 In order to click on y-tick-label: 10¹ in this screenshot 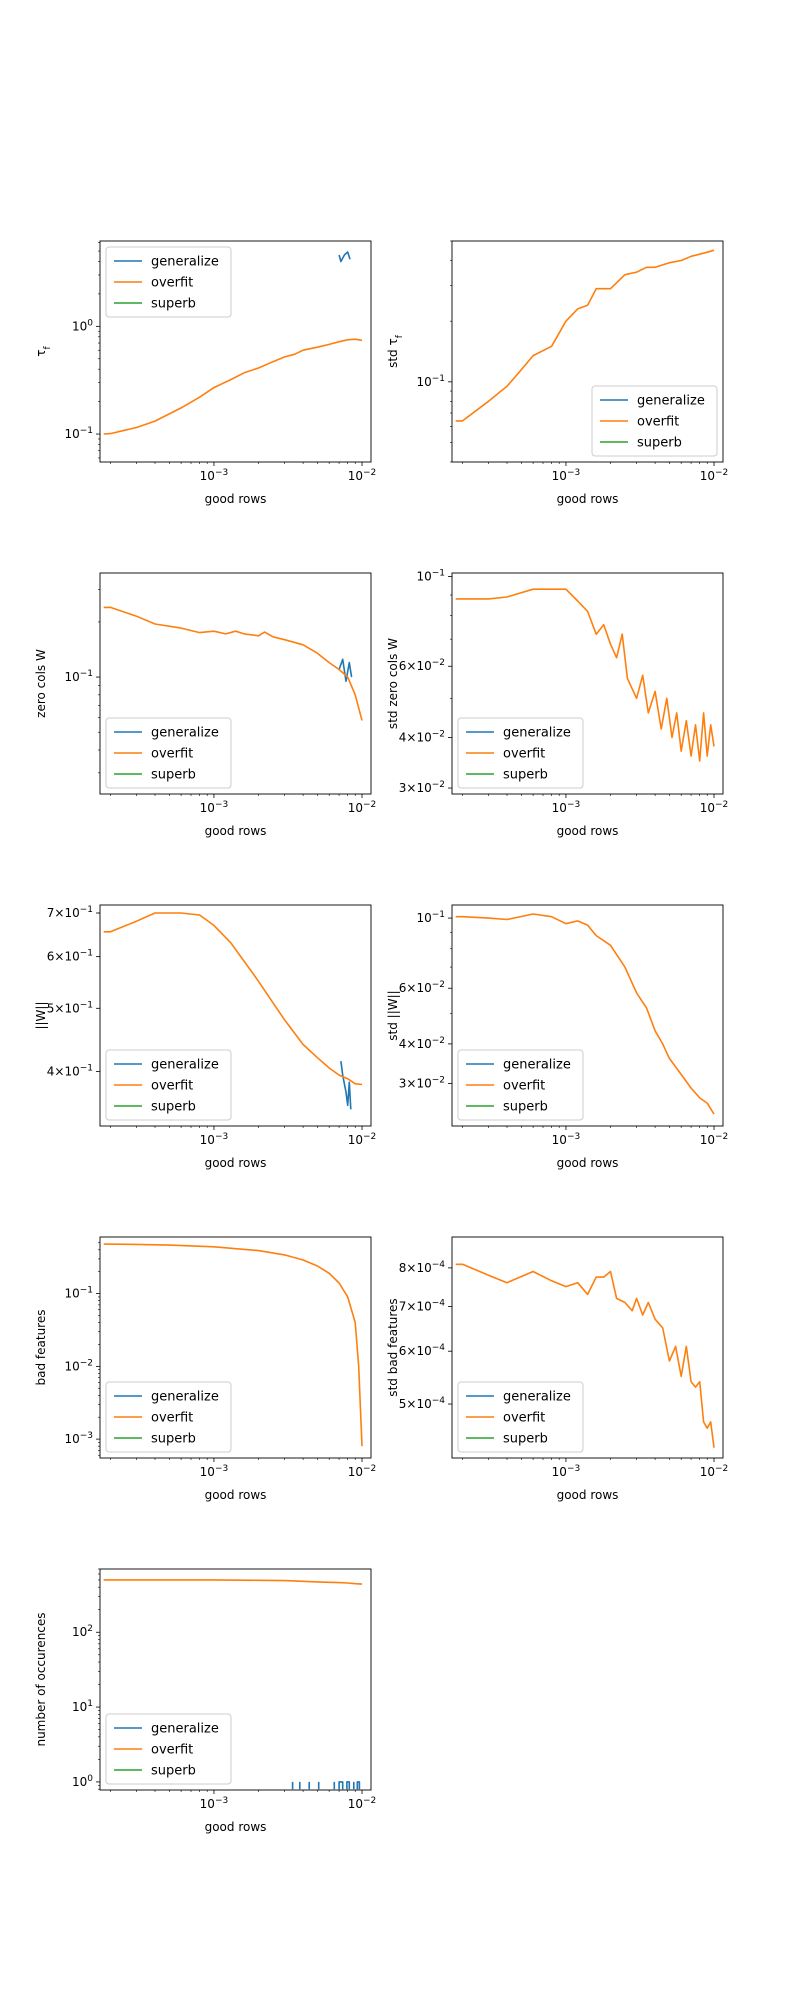, I will do `click(82, 1706)`.